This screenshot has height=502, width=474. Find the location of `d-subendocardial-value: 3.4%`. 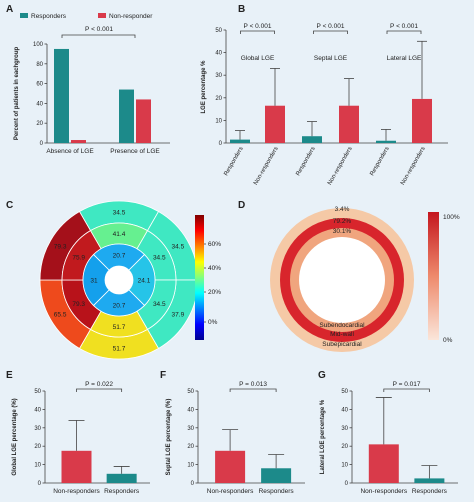

d-subendocardial-value: 3.4% is located at coordinates (342, 209).